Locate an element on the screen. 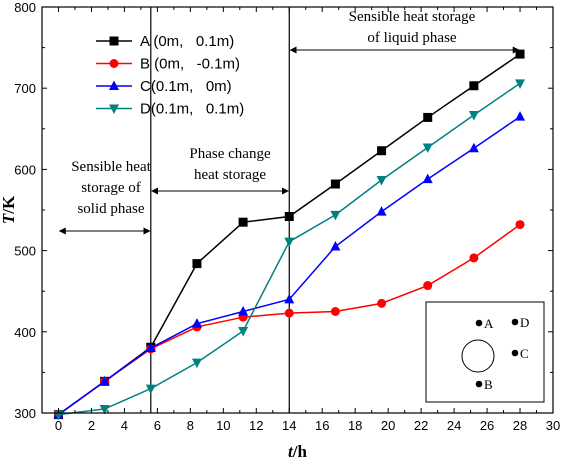 The image size is (566, 461). annotation-liquid: Sensible heat storage of liquid phase is located at coordinates (404, 31).